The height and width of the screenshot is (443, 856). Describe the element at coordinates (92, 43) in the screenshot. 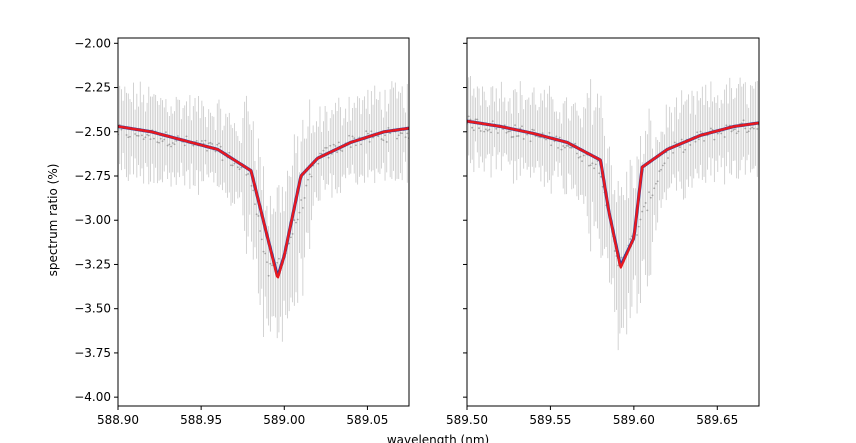

I see `y-tick-label: −2.00` at that location.